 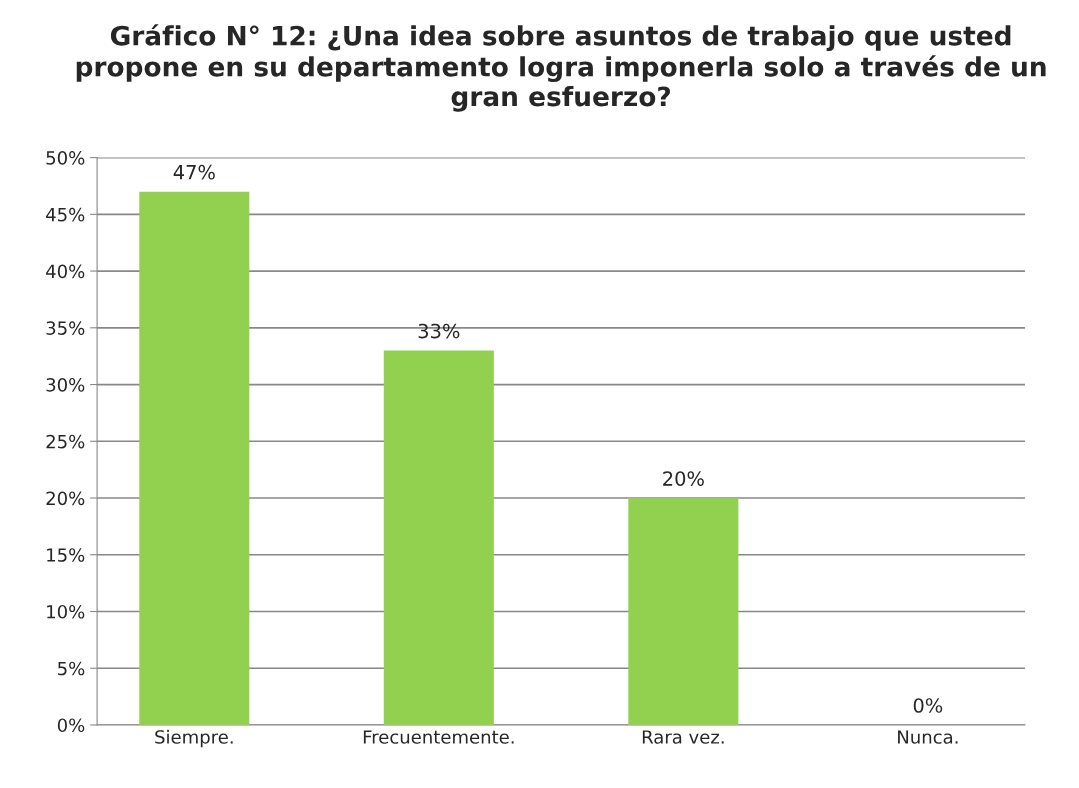 I want to click on data-label: 20%, so click(x=683, y=478).